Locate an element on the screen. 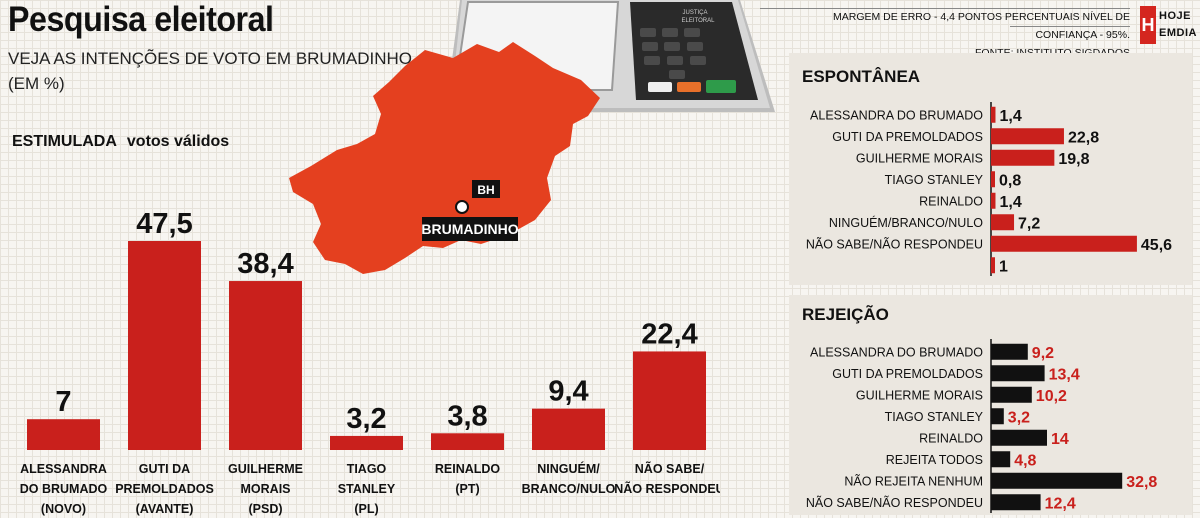 The height and width of the screenshot is (518, 1200). bar-value-label: 45,6 is located at coordinates (1156, 245).